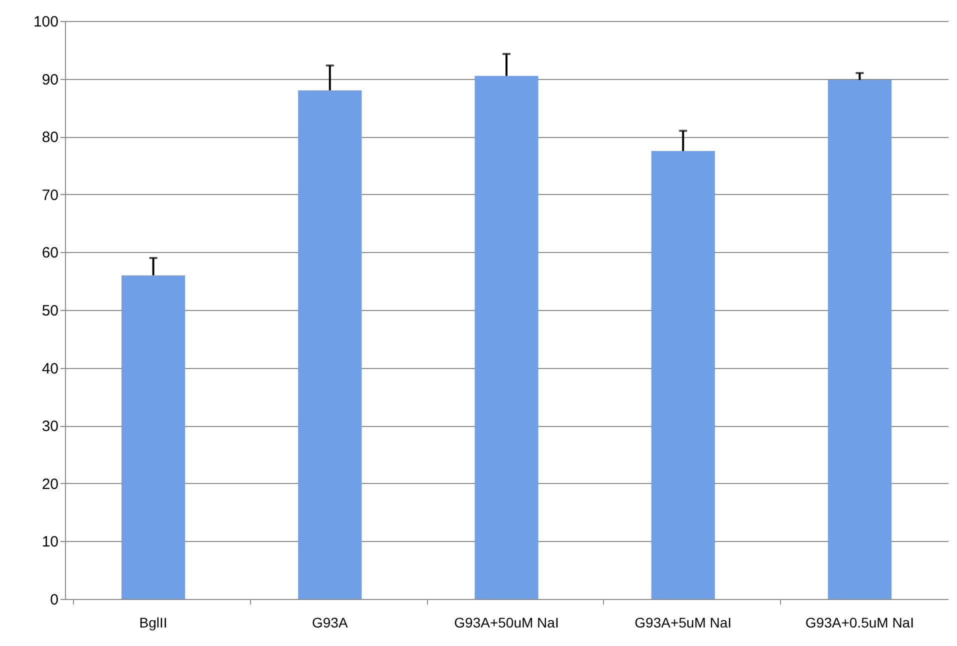  What do you see at coordinates (50, 542) in the screenshot?
I see `y-tick-label: 10` at bounding box center [50, 542].